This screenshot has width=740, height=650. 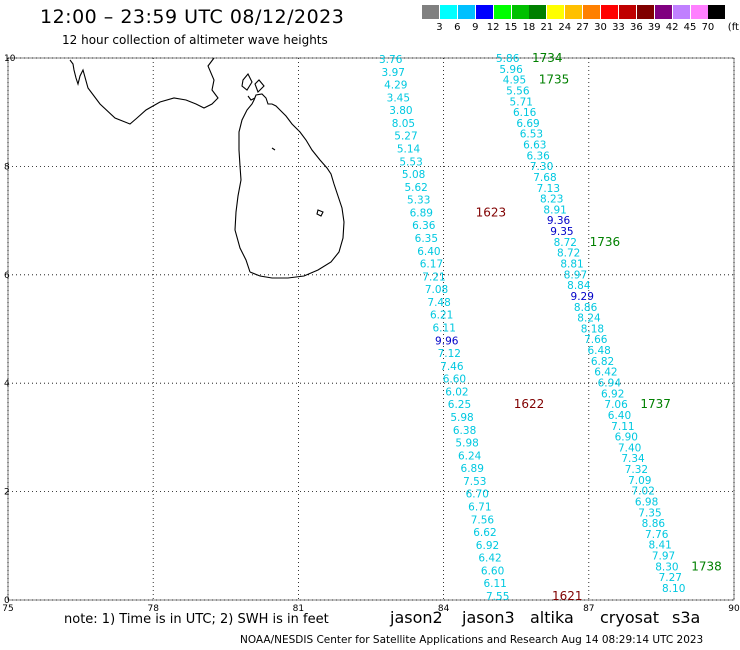 I want to click on wave-height-value: 6.92, so click(x=487, y=546).